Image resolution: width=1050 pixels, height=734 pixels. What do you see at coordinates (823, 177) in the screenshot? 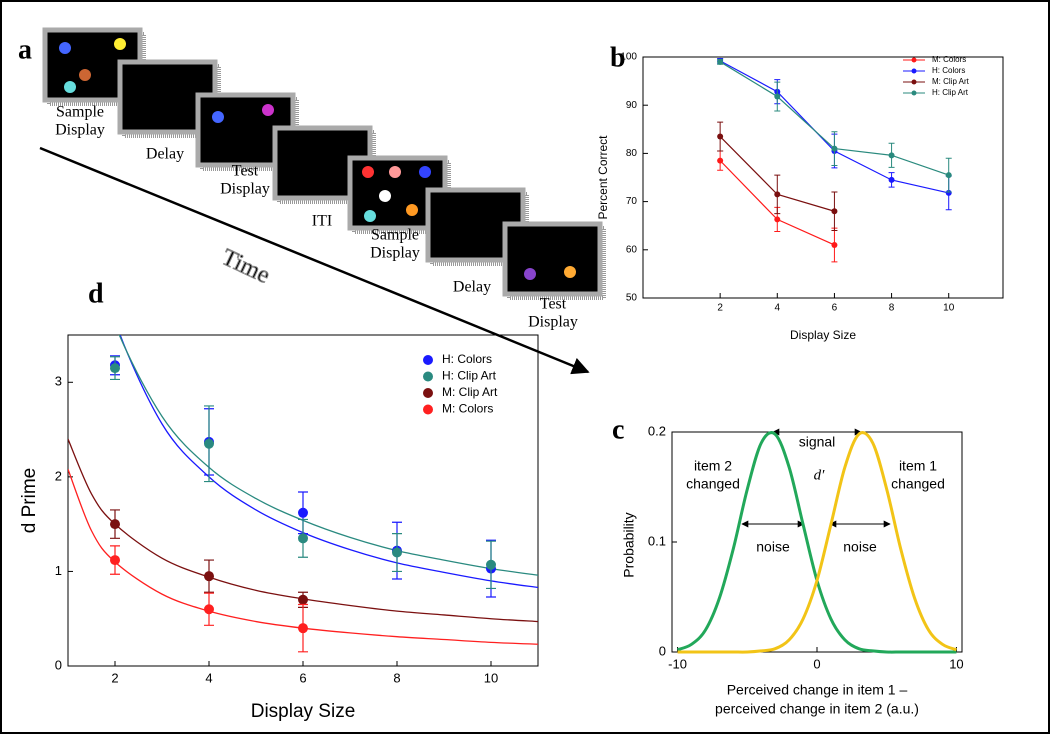
I see `plot-frame` at bounding box center [823, 177].